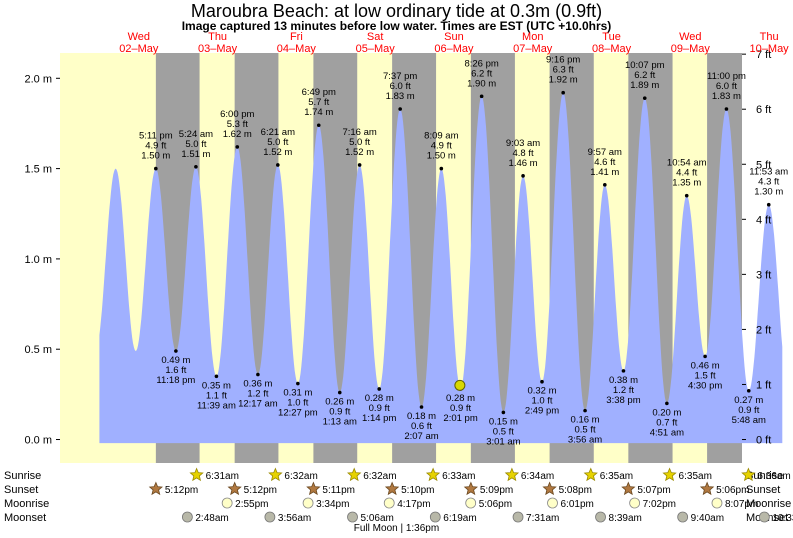 The width and height of the screenshot is (793, 538). I want to click on high-tide-label: 11:00 pm, so click(726, 76).